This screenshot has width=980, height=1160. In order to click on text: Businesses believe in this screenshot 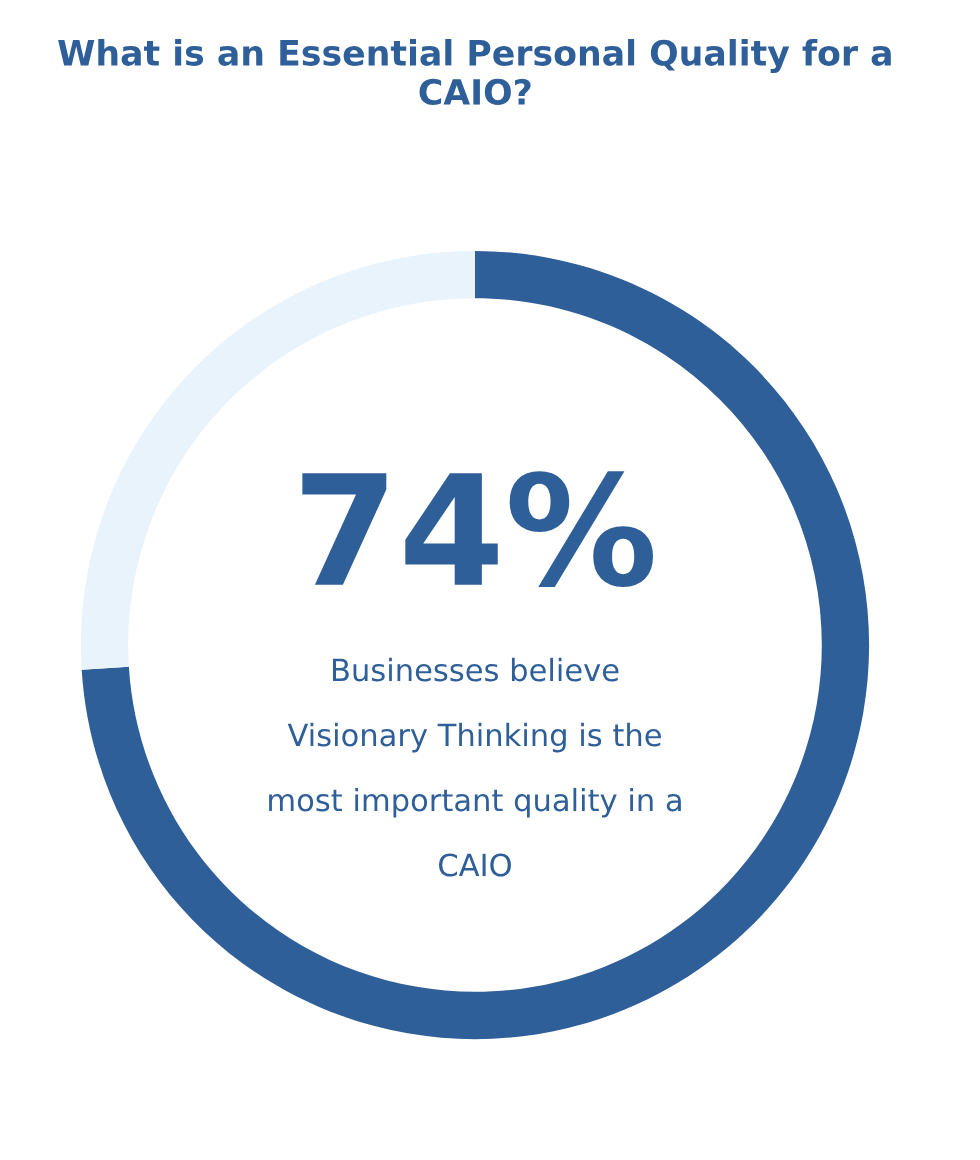, I will do `click(475, 669)`.